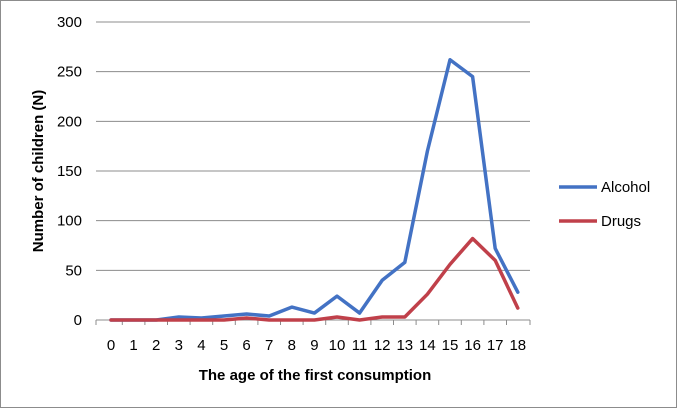 The image size is (677, 408). What do you see at coordinates (292, 345) in the screenshot?
I see `x-tick-label: 8` at bounding box center [292, 345].